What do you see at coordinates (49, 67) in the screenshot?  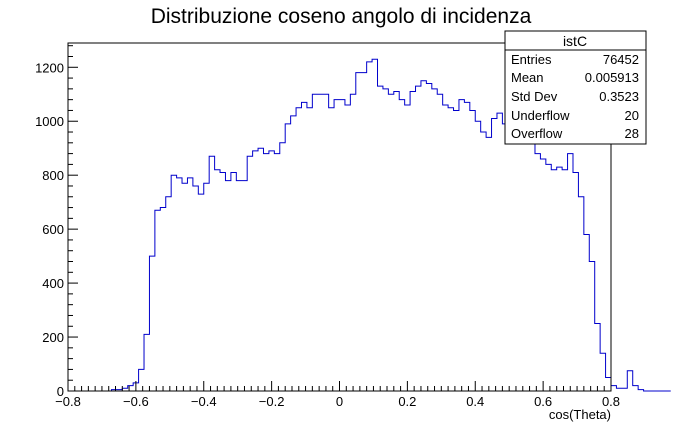 I see `y-tick-label: 1200` at bounding box center [49, 67].